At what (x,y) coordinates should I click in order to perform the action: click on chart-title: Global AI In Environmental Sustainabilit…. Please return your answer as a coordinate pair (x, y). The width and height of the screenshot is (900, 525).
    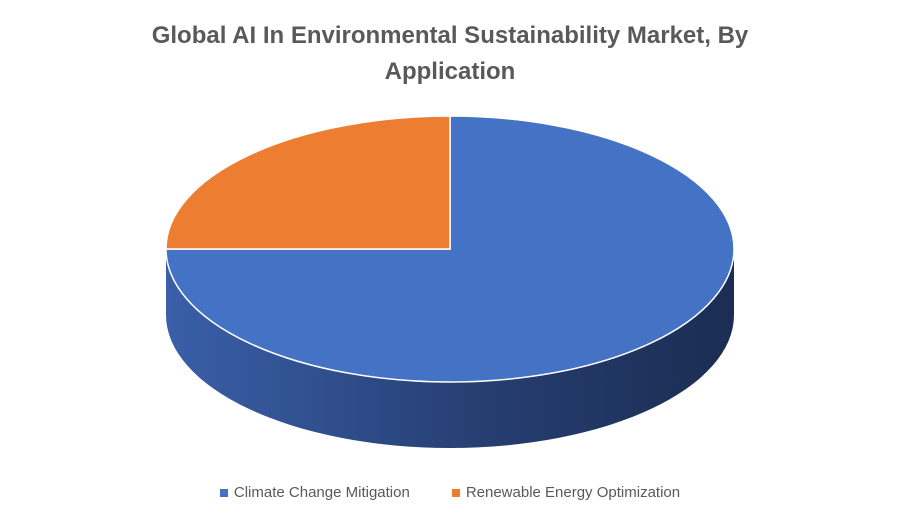
    Looking at the image, I should click on (450, 54).